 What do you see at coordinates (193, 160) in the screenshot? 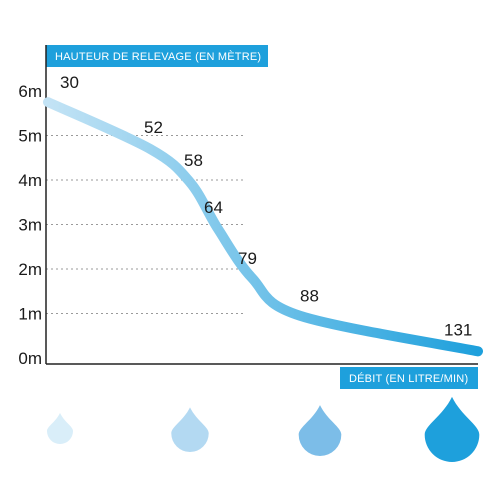
I see `data-label: 58` at bounding box center [193, 160].